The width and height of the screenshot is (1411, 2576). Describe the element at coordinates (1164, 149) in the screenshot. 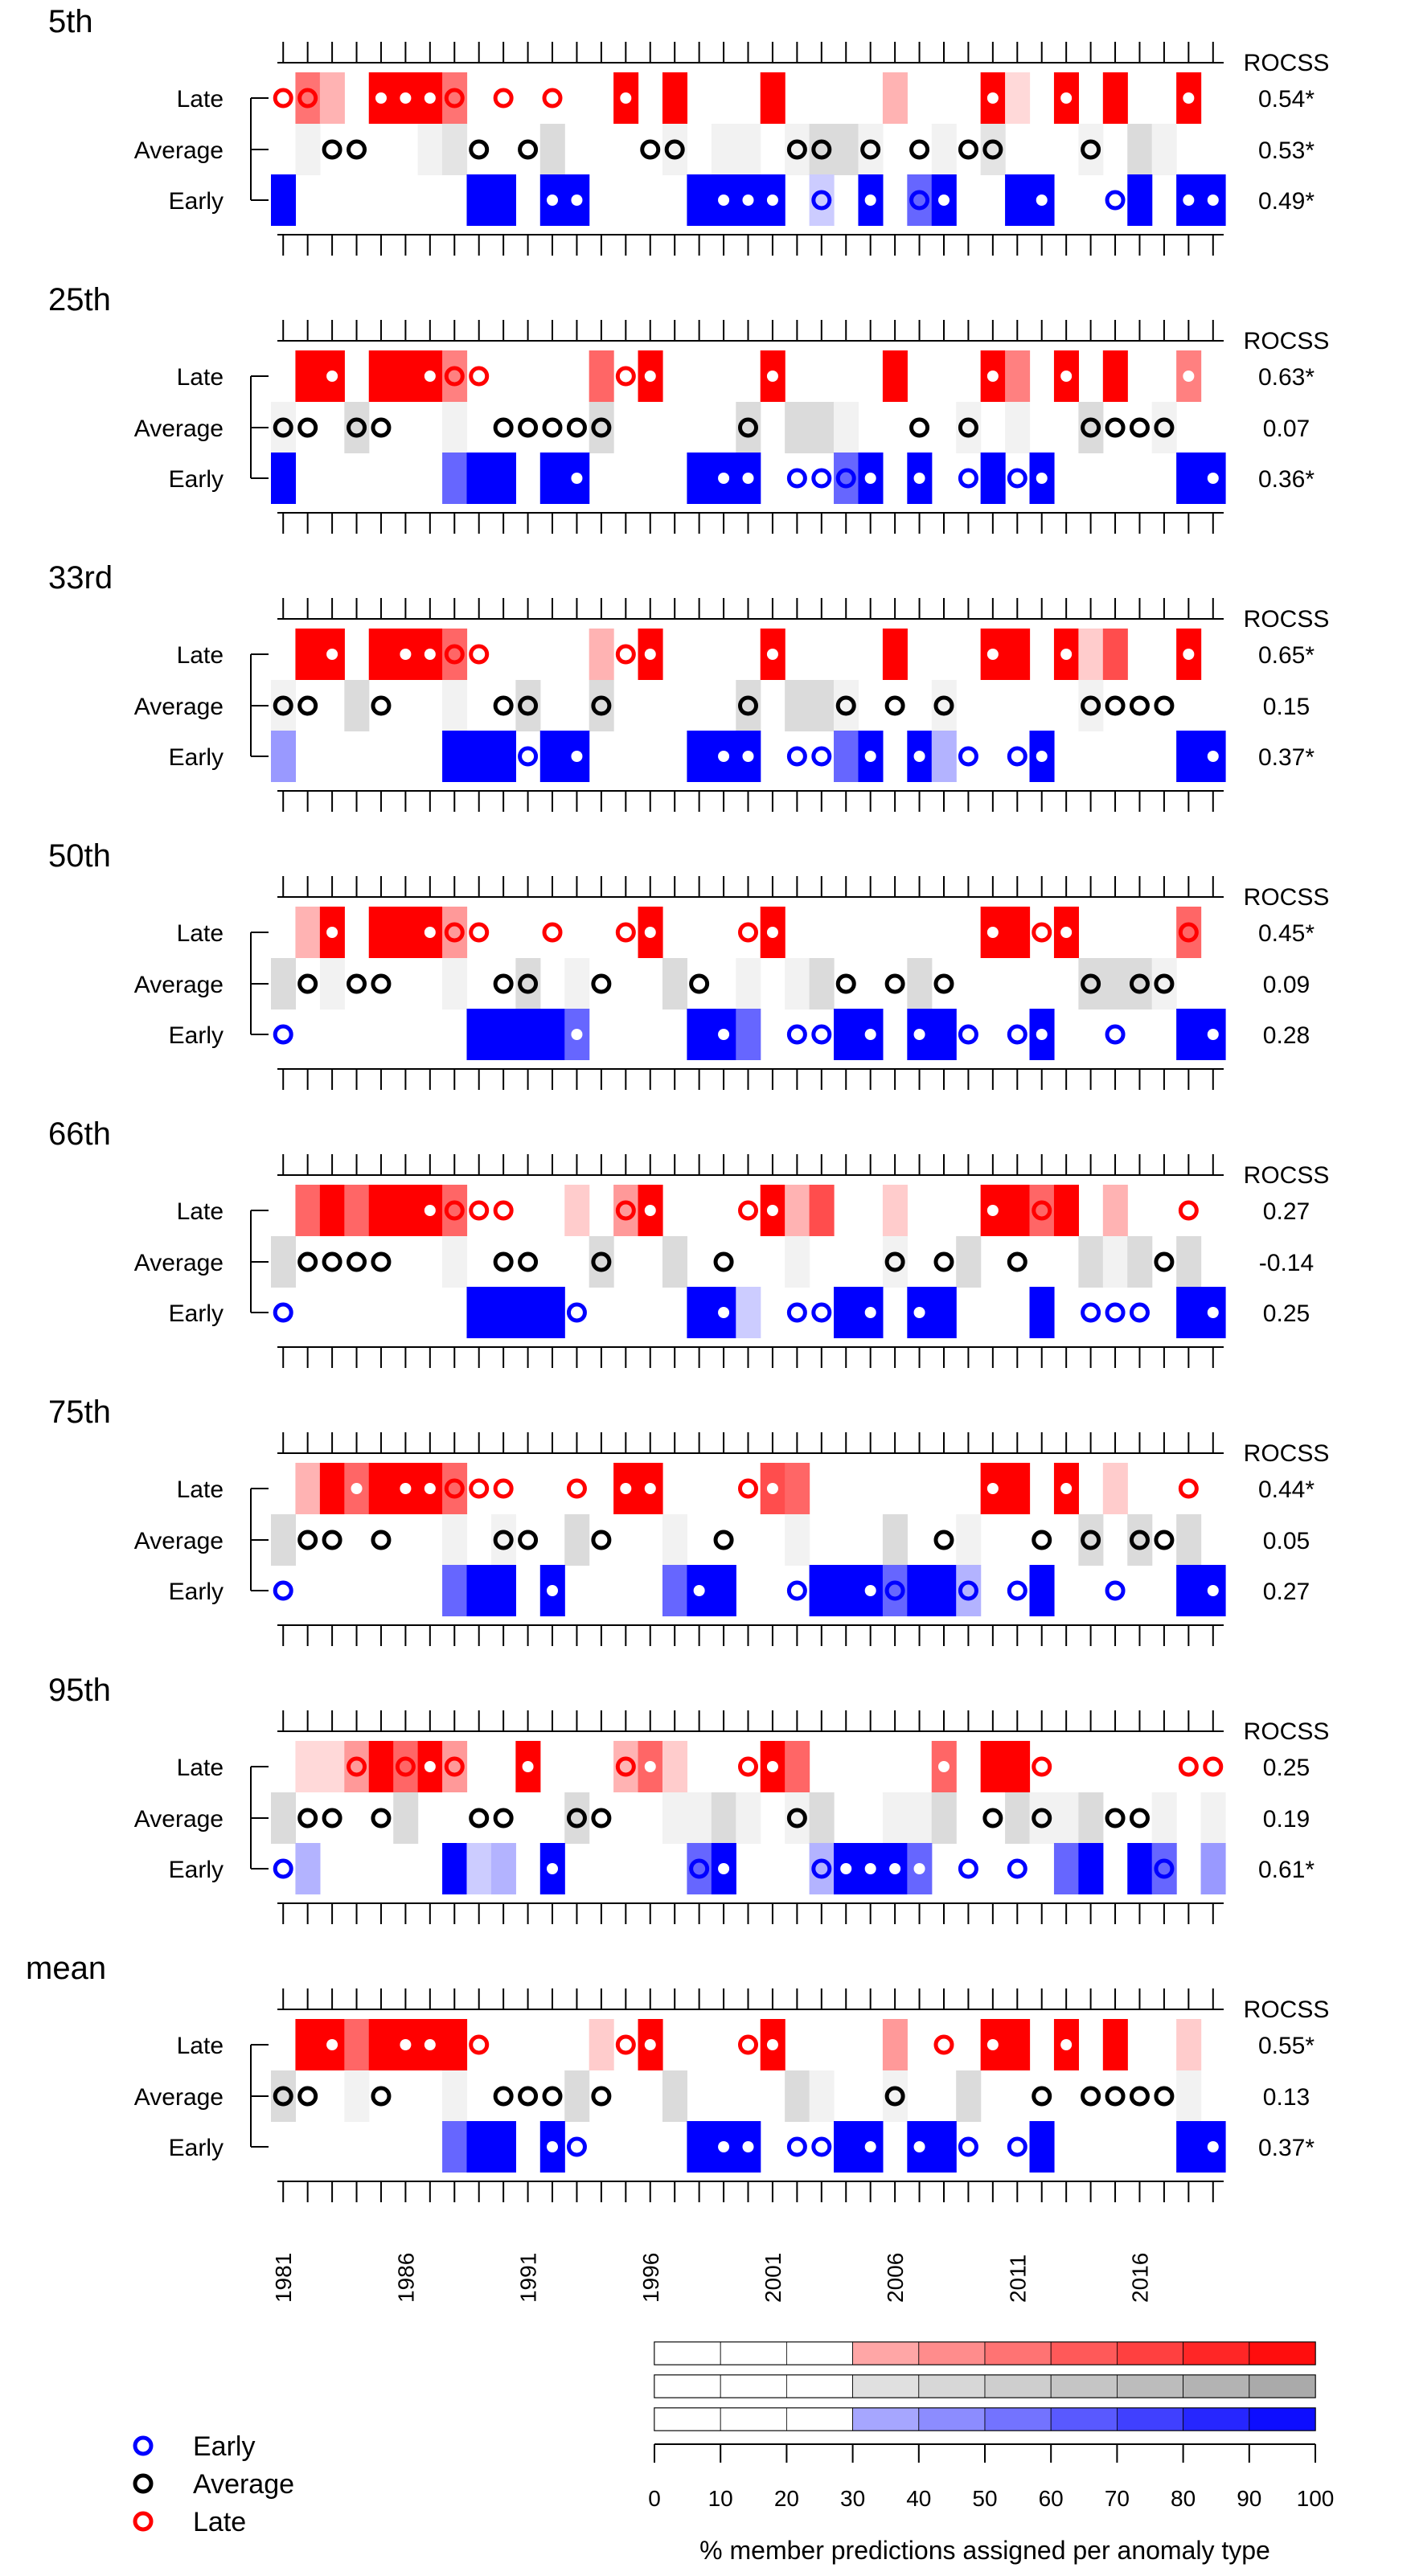

I see `heat-cell-avg-2017` at that location.